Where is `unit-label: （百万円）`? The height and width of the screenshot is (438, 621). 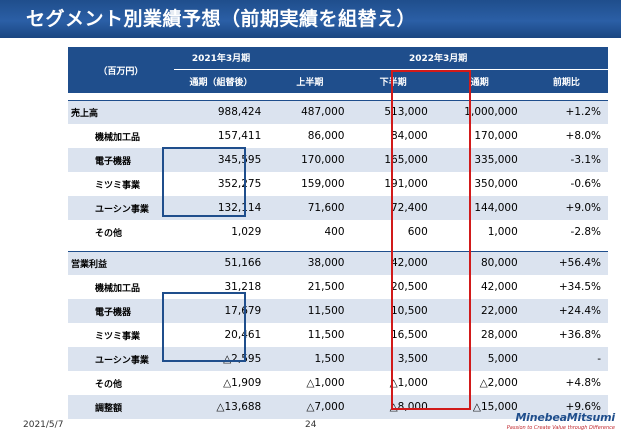
unit-label: （百万円） is located at coordinates (121, 70).